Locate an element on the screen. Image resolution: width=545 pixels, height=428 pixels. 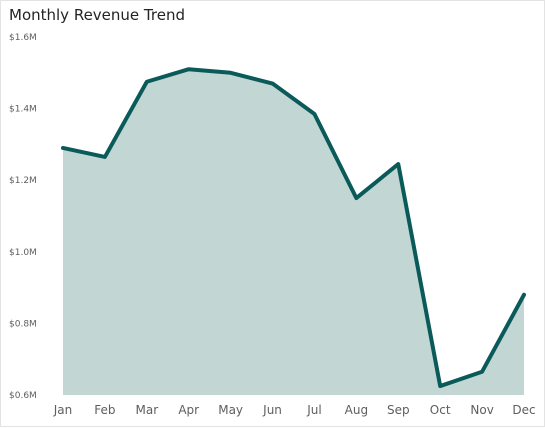
y-tick-label: $1.6M is located at coordinates (23, 38).